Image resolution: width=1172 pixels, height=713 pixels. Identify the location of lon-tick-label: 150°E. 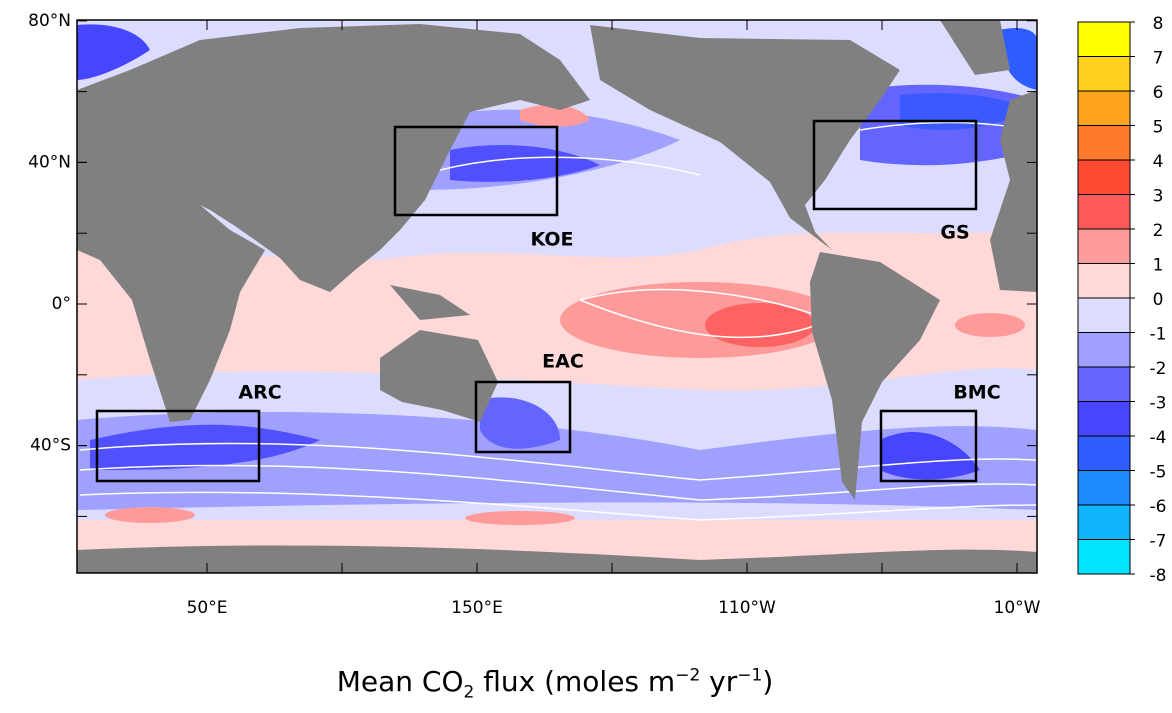
(477, 608).